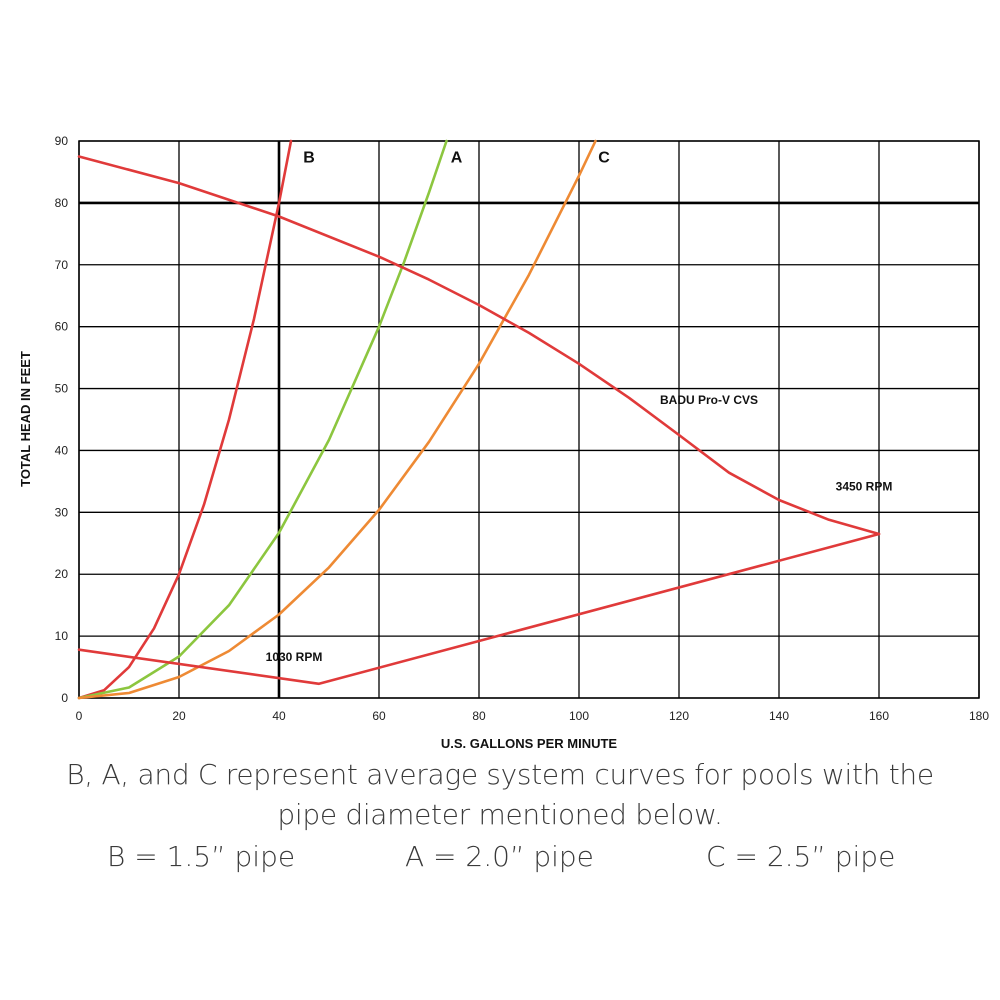  What do you see at coordinates (62, 203) in the screenshot?
I see `y-tick-label-80: 80` at bounding box center [62, 203].